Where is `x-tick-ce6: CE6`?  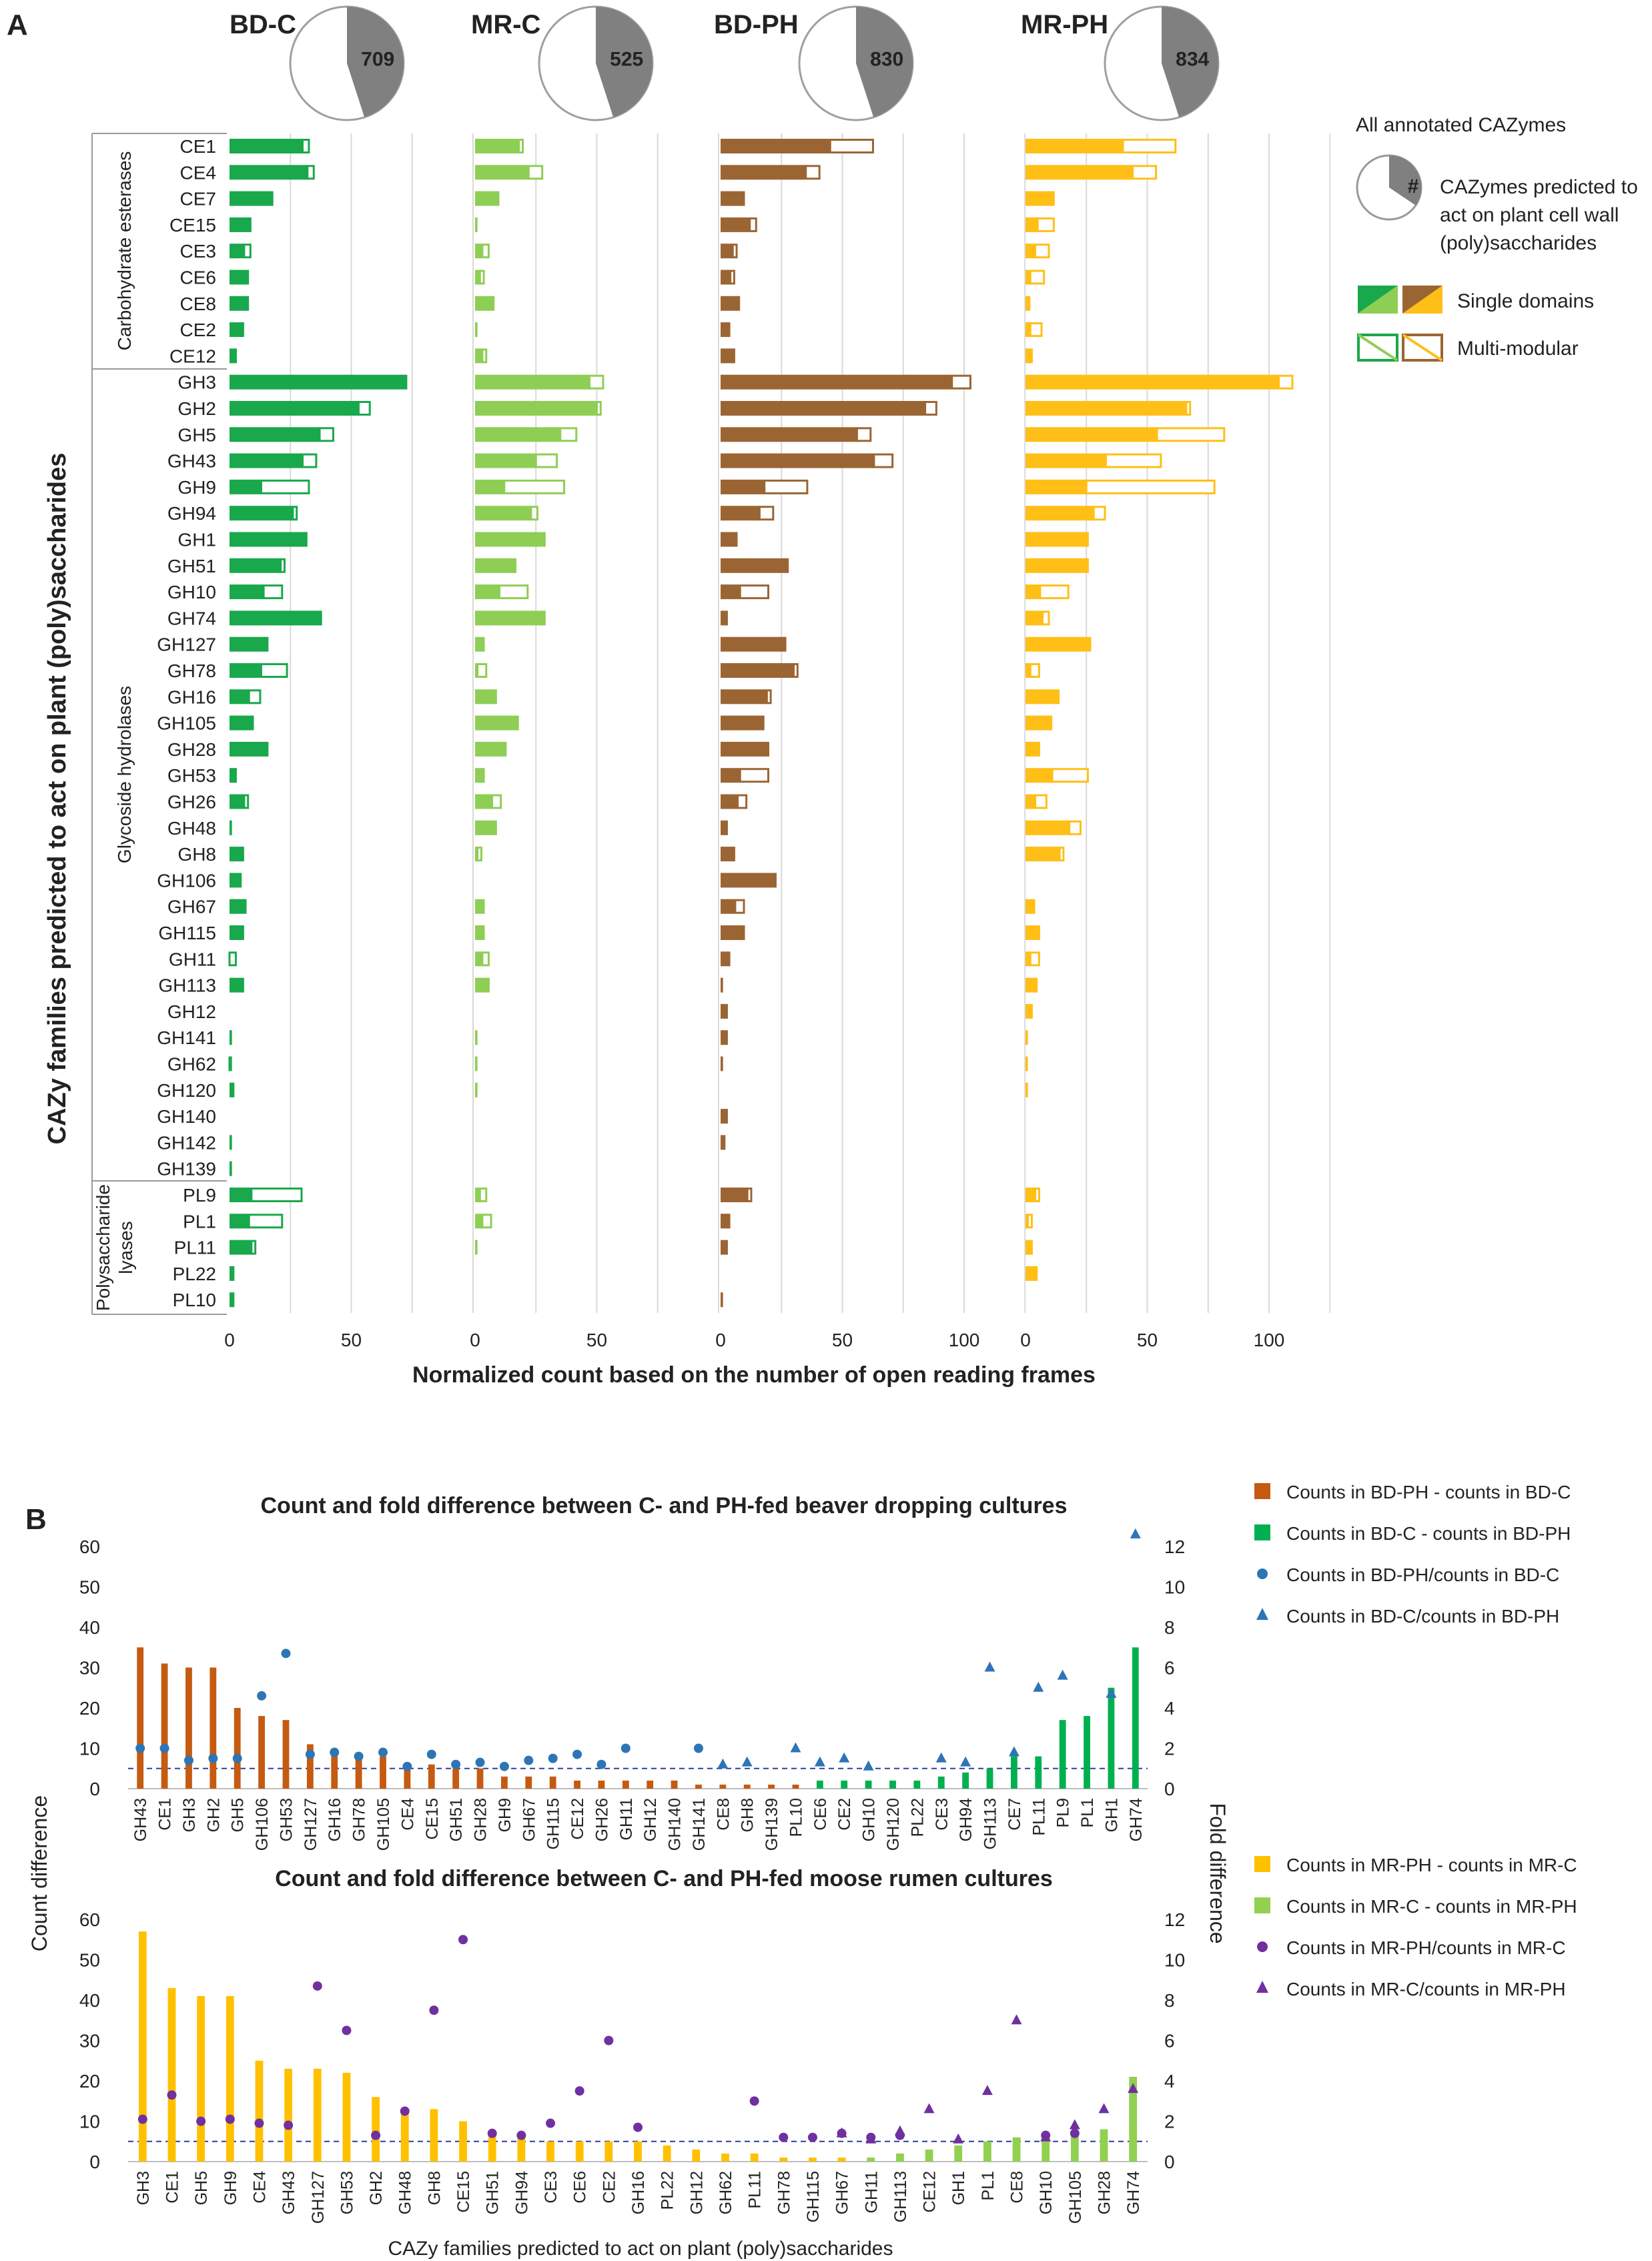 x-tick-ce6: CE6 is located at coordinates (820, 1814).